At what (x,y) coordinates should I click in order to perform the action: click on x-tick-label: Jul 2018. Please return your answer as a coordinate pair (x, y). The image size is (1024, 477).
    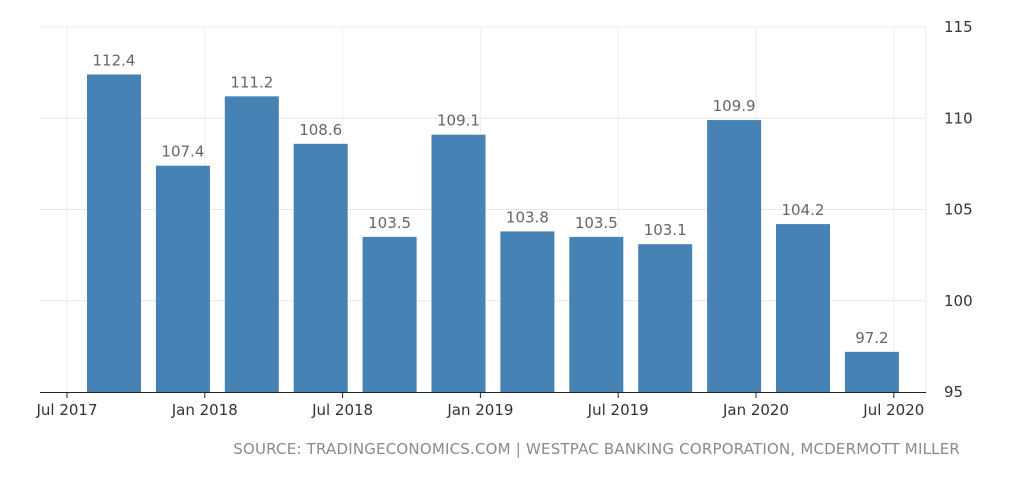
    Looking at the image, I should click on (342, 410).